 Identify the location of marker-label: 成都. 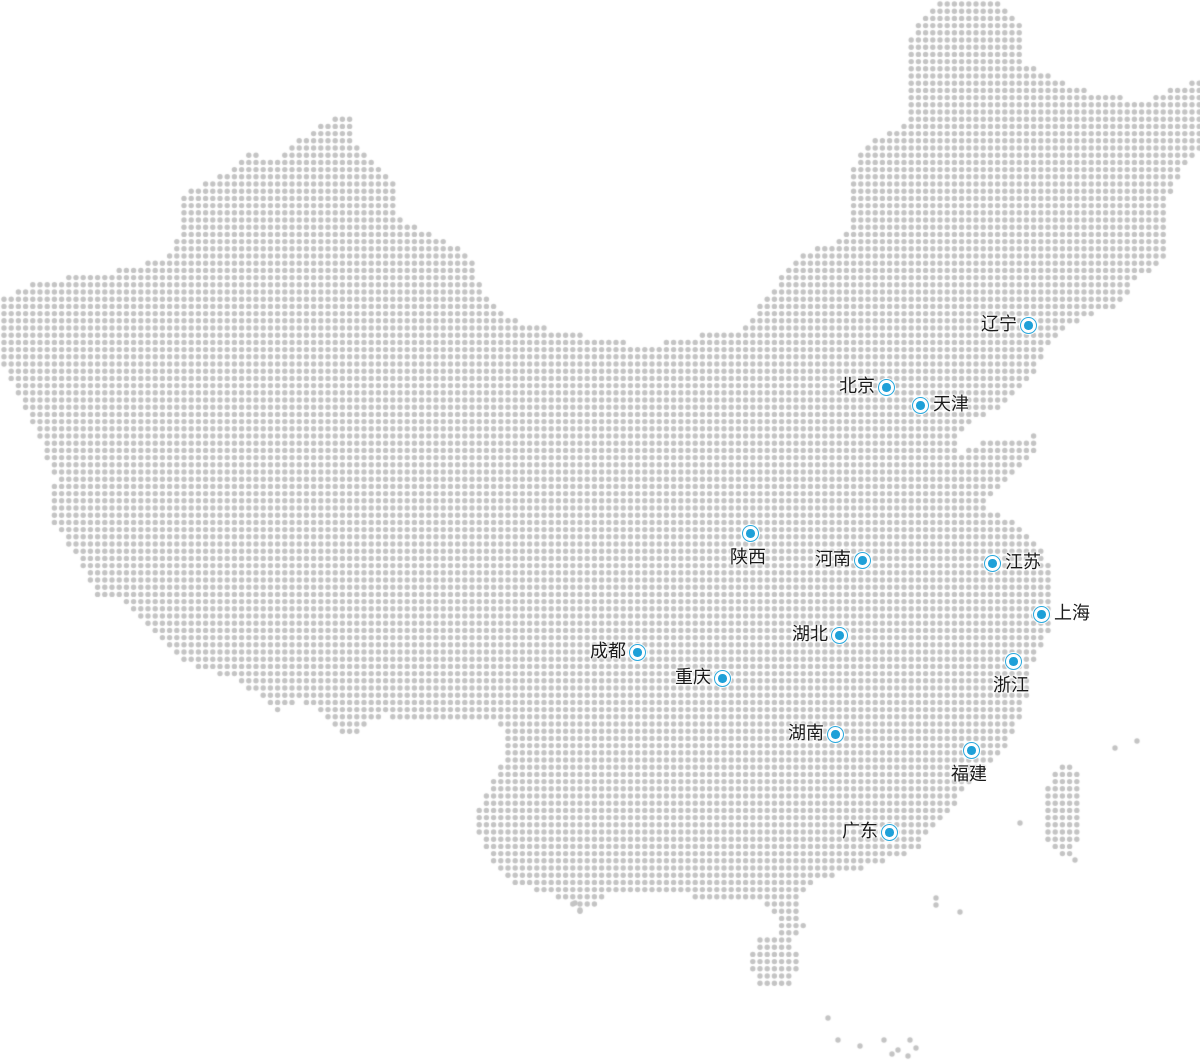
(608, 651).